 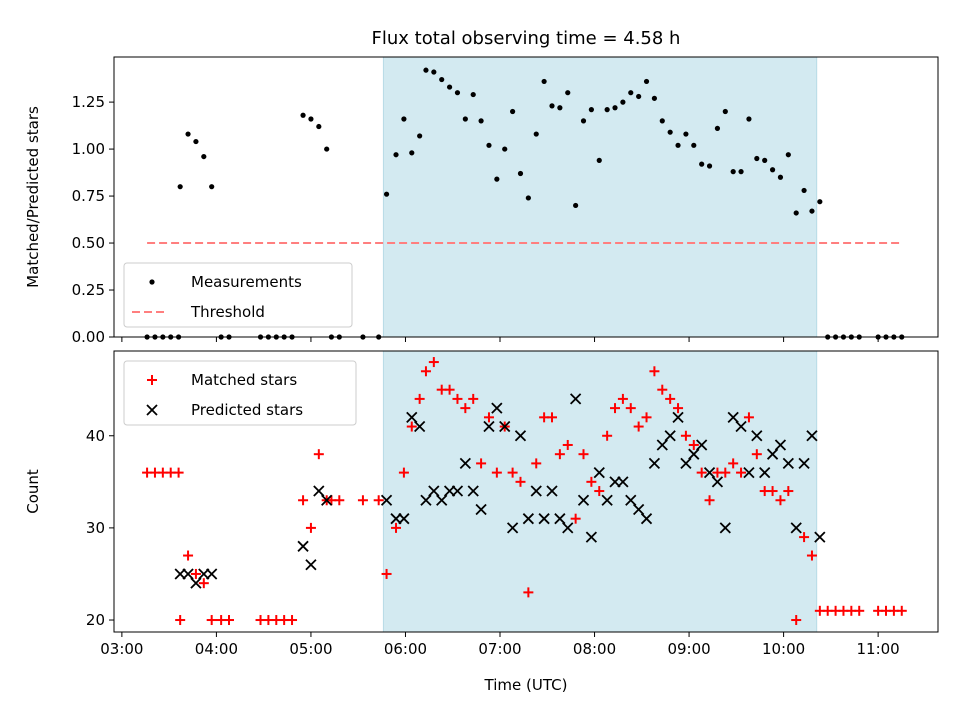 What do you see at coordinates (33, 491) in the screenshot?
I see `y-axis-label: Count` at bounding box center [33, 491].